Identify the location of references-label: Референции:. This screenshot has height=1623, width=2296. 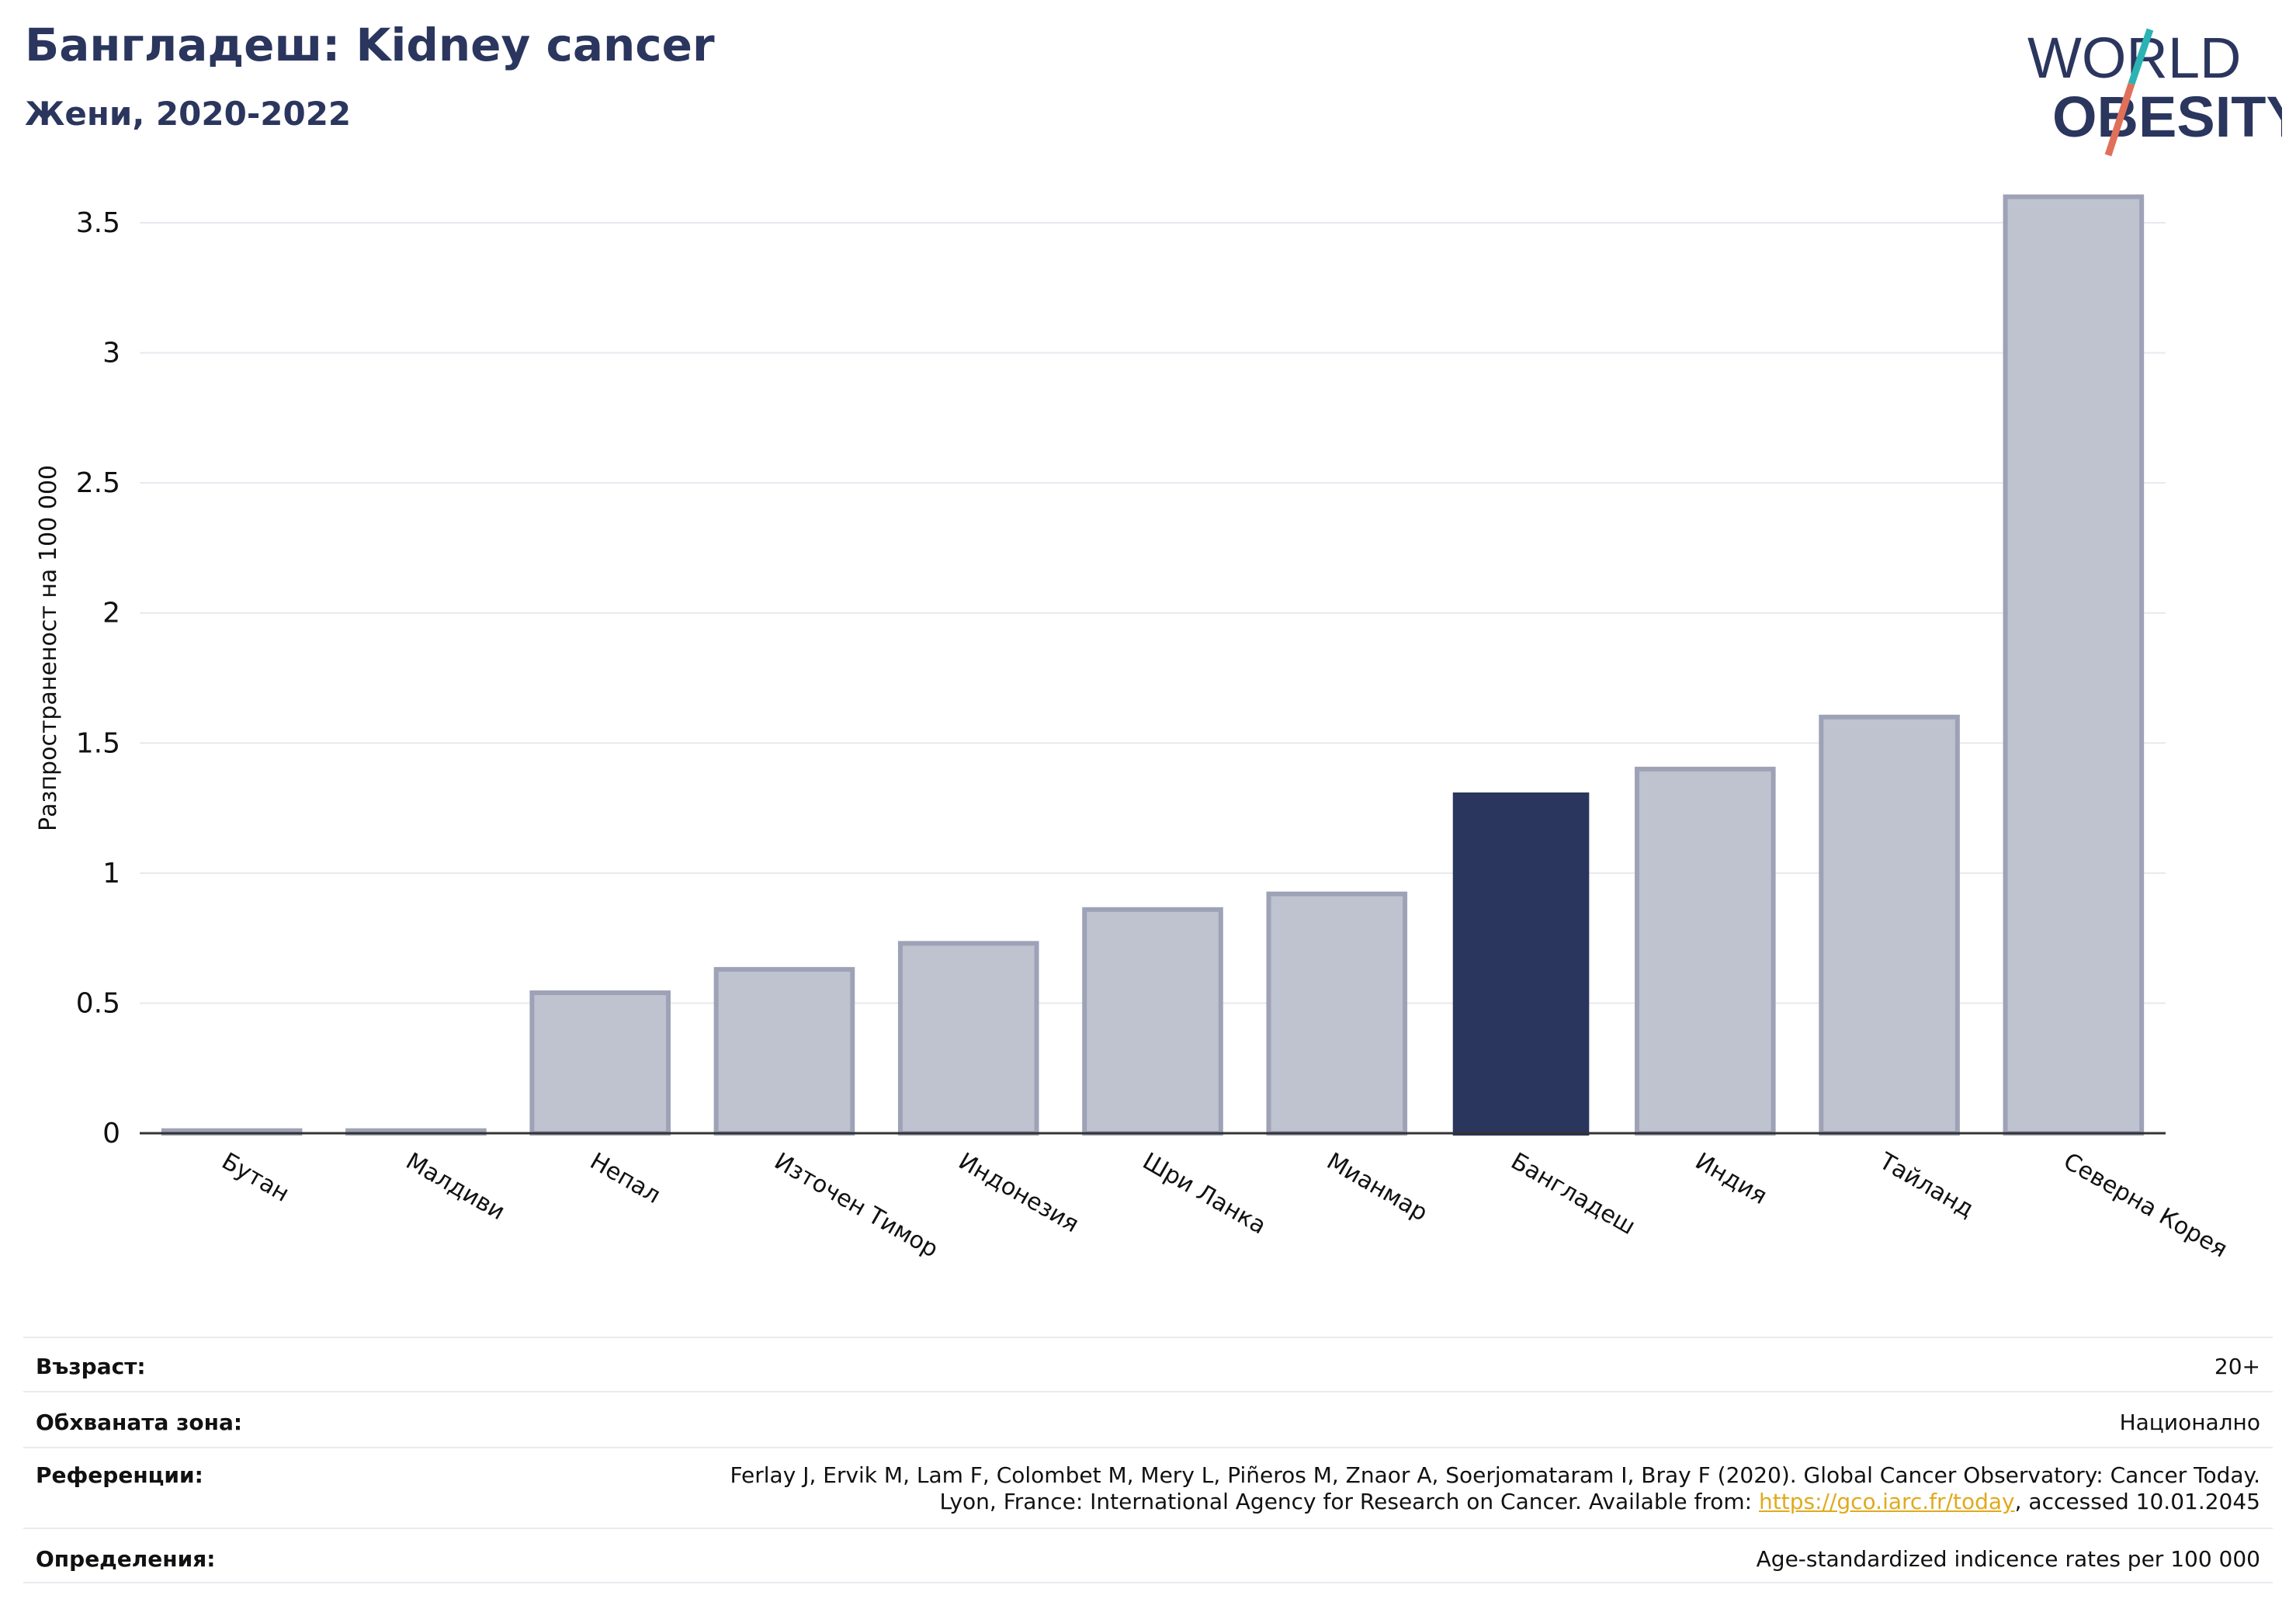
(119, 1475).